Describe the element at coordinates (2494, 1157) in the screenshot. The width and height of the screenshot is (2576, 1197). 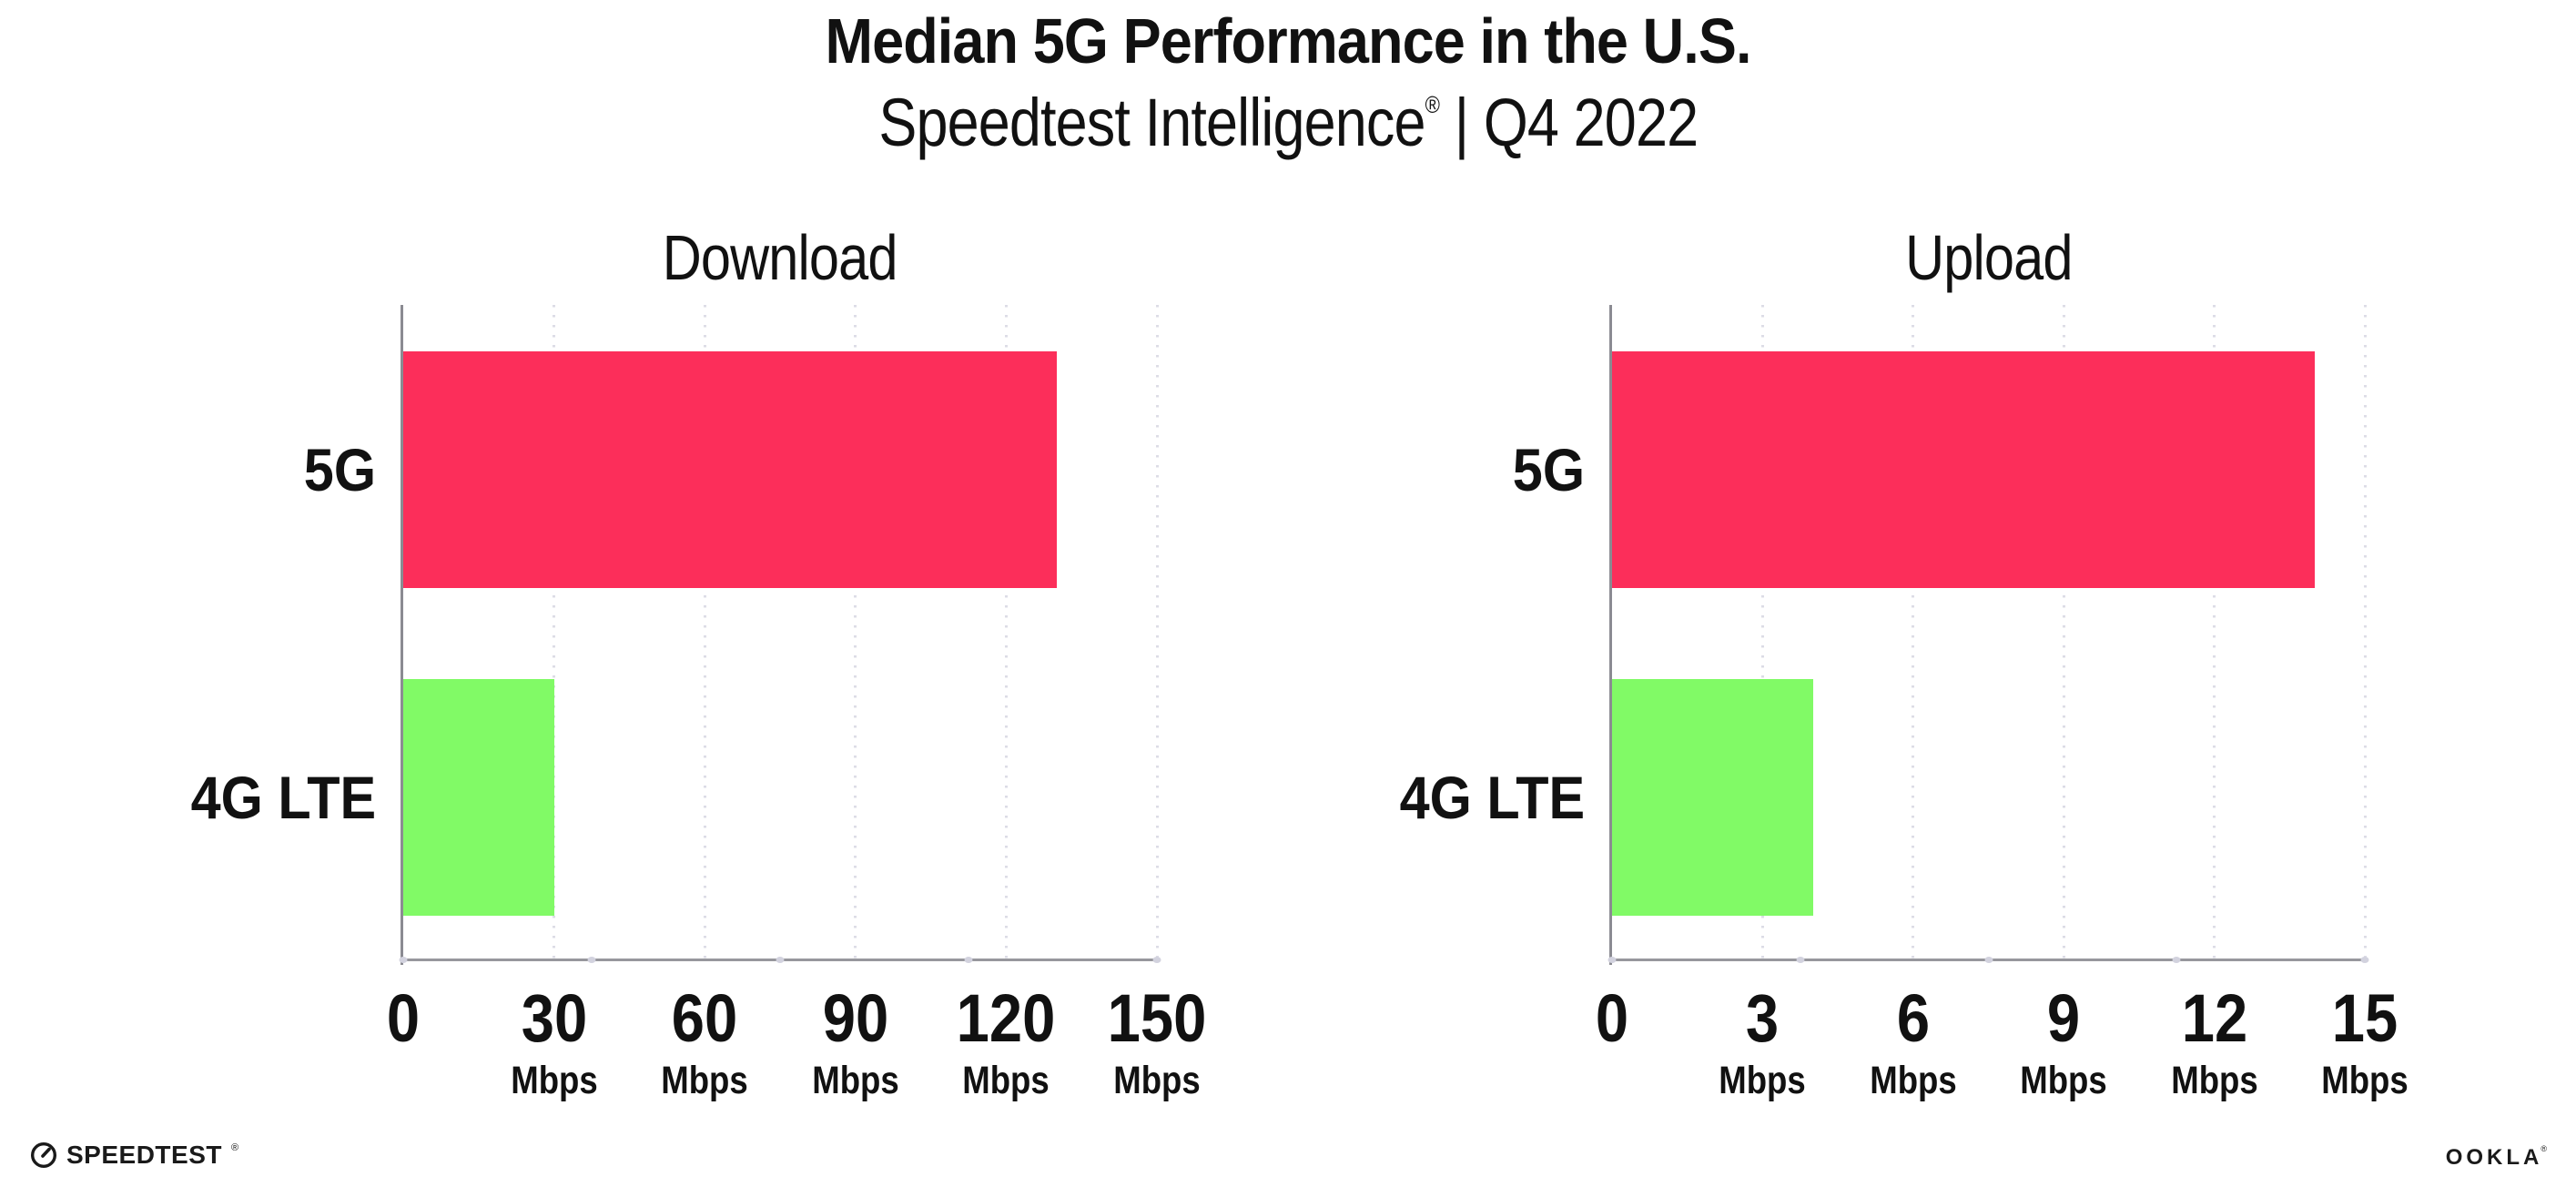
I see `ookla-wordmark: OOKLA` at that location.